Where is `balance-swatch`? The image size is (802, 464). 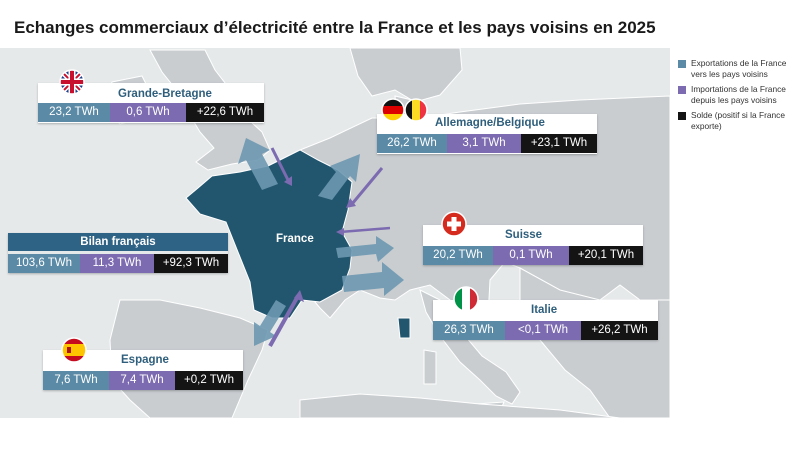
balance-swatch is located at coordinates (682, 116).